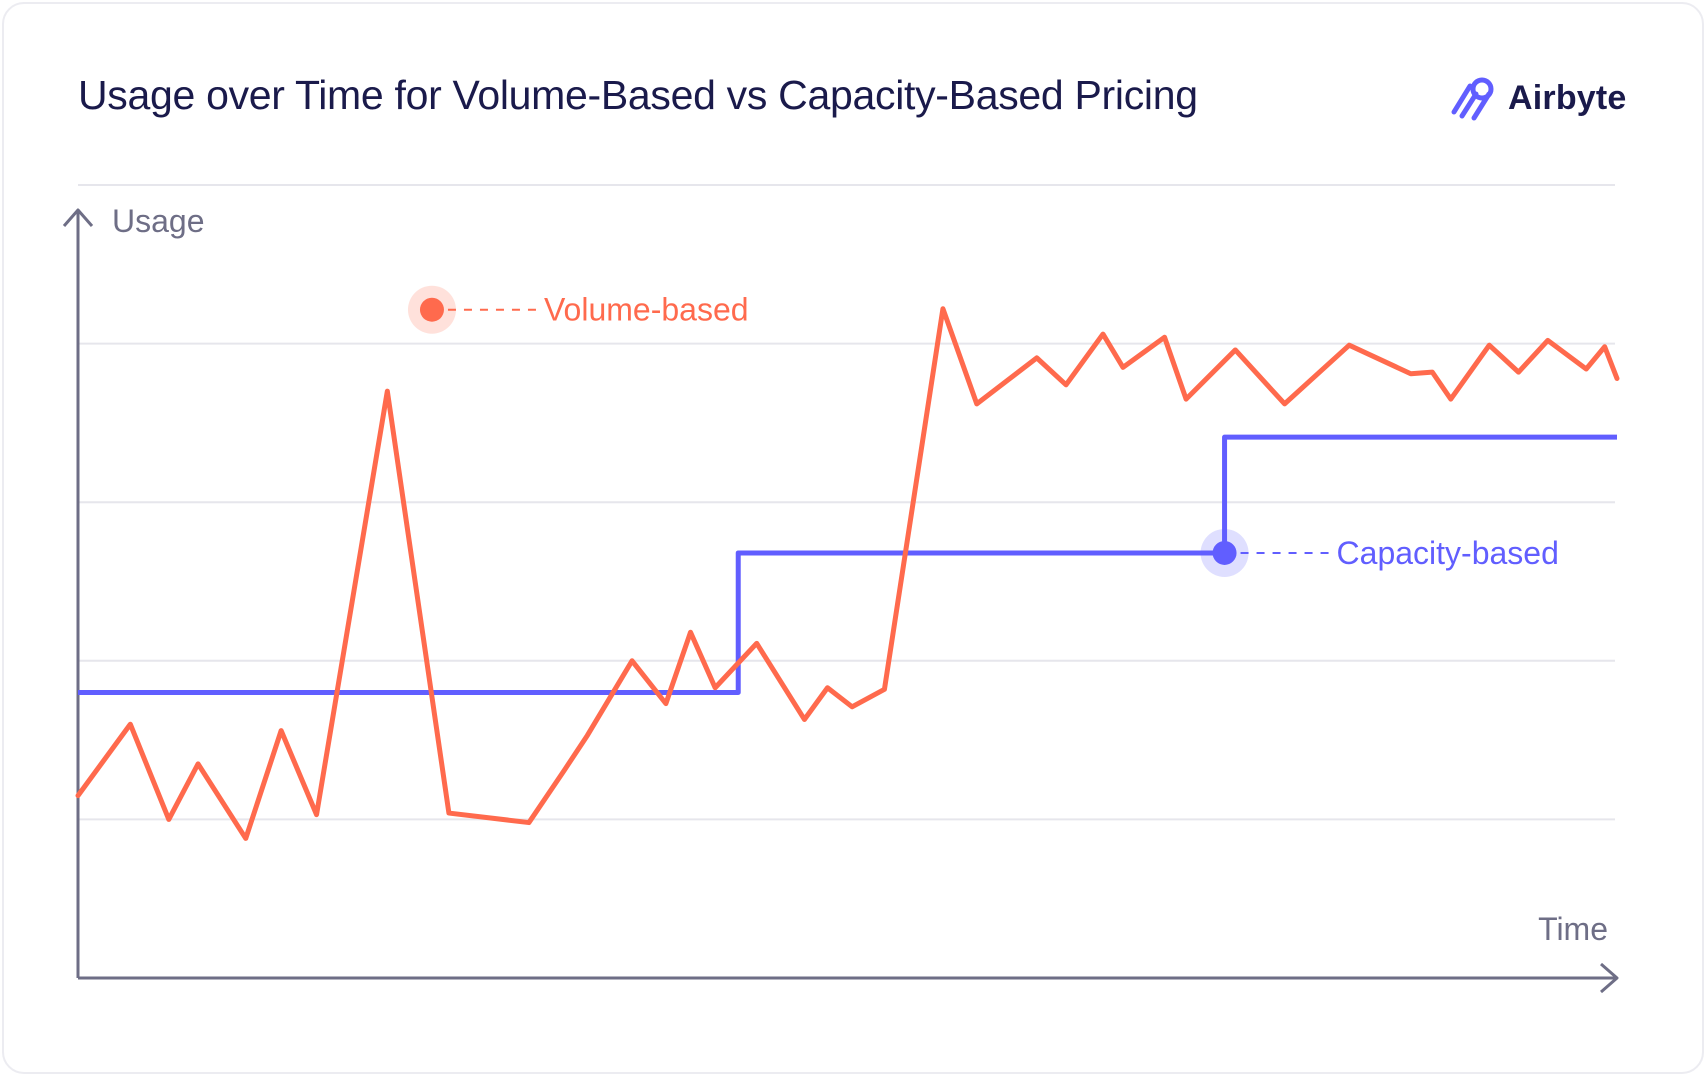  Describe the element at coordinates (1472, 99) in the screenshot. I see `airbyte-logo-icon` at that location.